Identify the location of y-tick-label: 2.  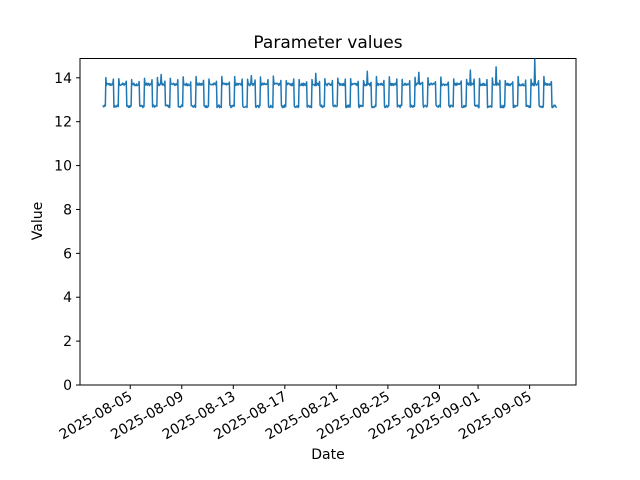
(67, 342).